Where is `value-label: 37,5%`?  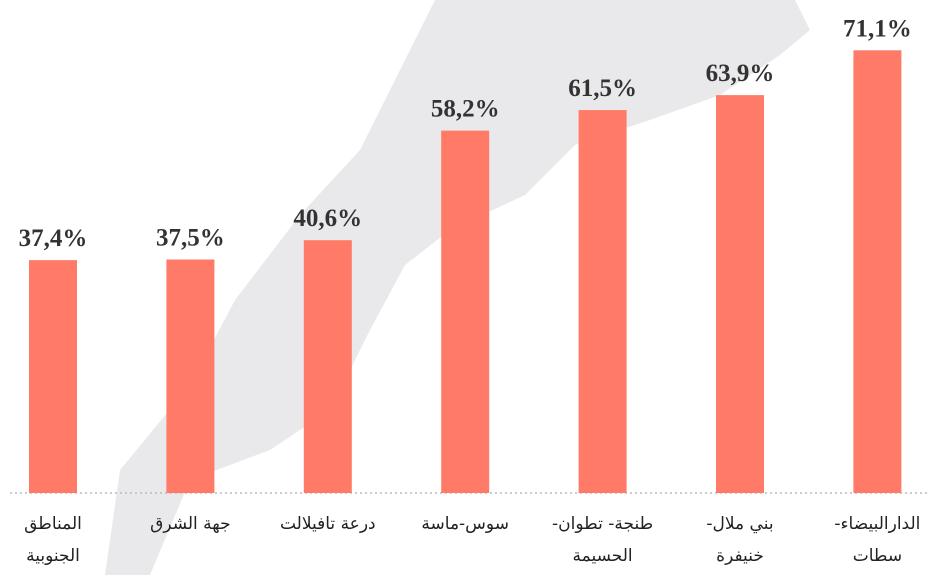 value-label: 37,5% is located at coordinates (190, 238).